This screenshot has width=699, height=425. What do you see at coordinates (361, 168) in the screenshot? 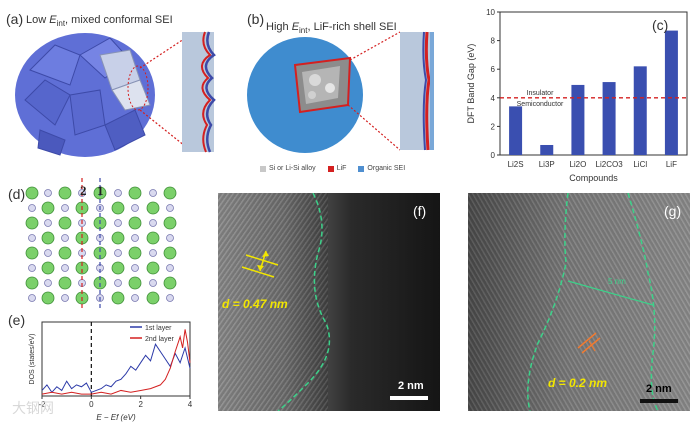
I see `legend-swatch-organic` at bounding box center [361, 168].